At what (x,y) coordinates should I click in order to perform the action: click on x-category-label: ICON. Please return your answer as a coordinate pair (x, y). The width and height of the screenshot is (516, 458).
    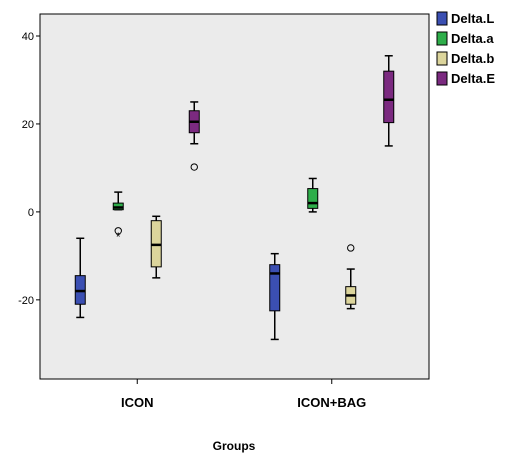
    Looking at the image, I should click on (137, 402).